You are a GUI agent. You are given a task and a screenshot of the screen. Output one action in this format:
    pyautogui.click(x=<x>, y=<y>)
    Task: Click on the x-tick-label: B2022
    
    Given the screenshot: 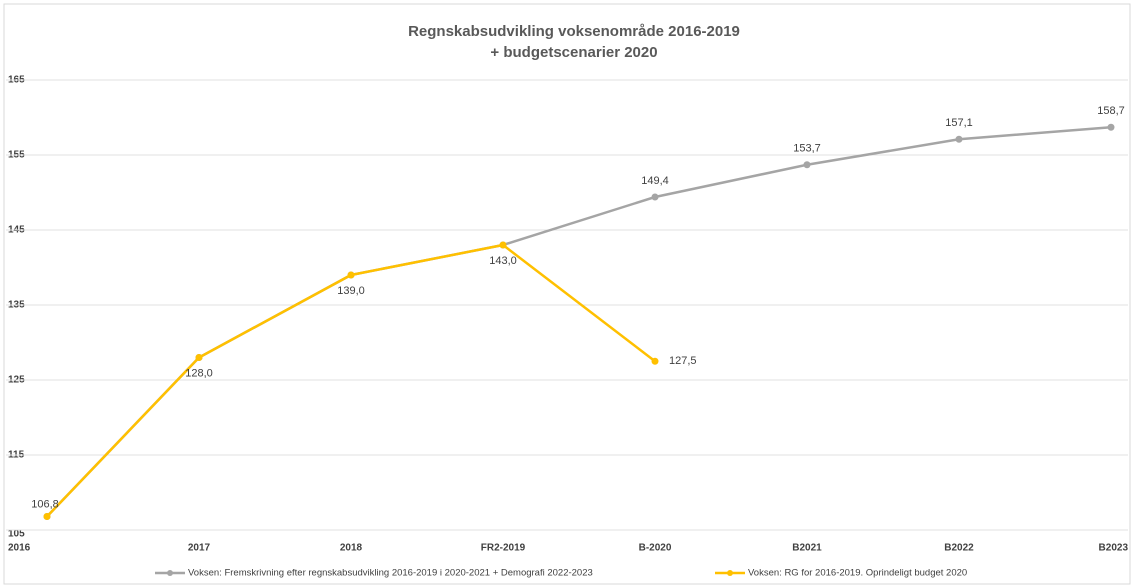 What is the action you would take?
    pyautogui.click(x=959, y=548)
    